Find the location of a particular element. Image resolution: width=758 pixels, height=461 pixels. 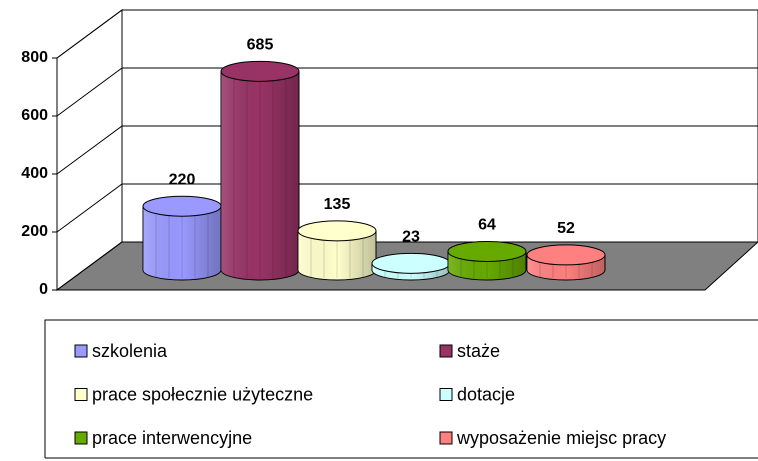

y-tick-label: 600 is located at coordinates (34, 115).